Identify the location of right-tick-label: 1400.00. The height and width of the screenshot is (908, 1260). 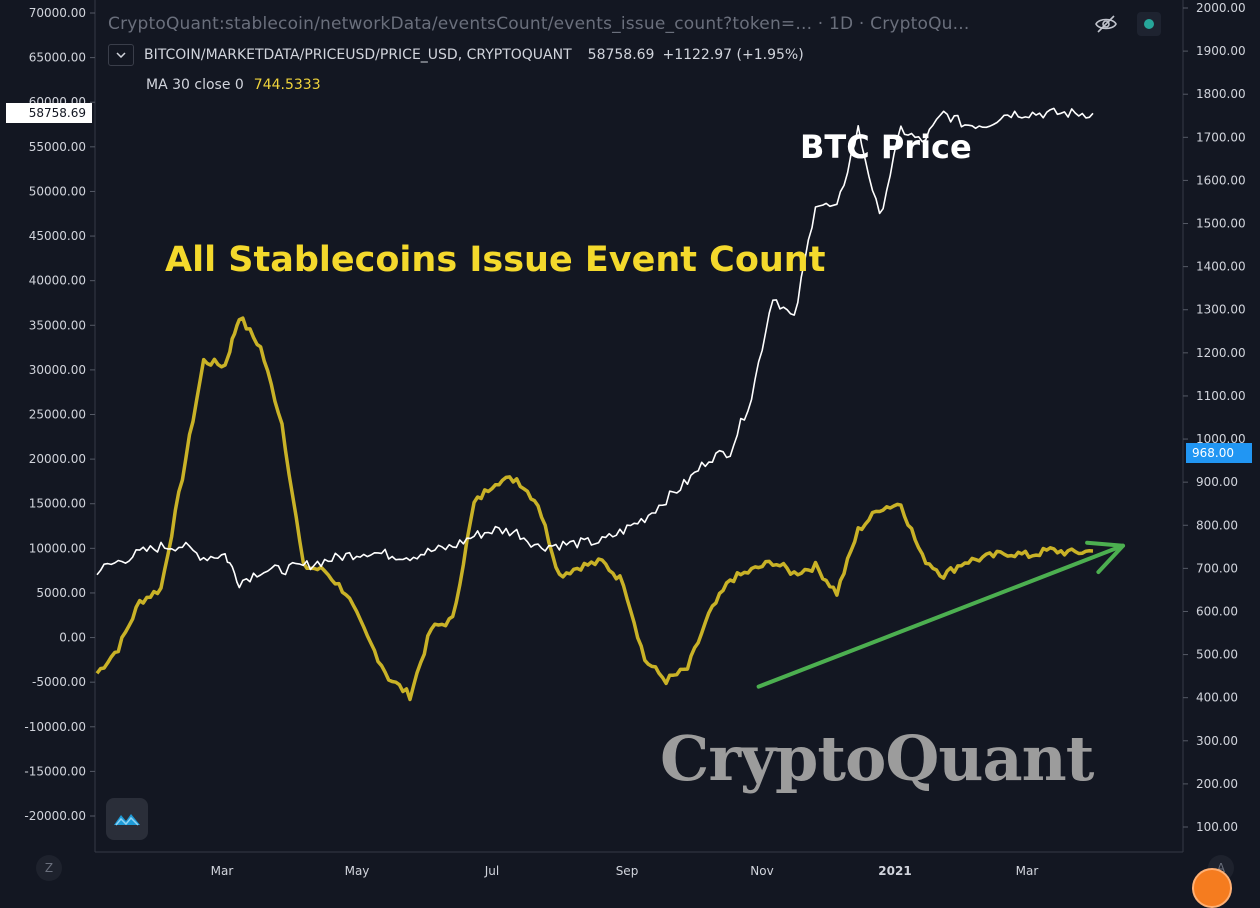
(1221, 267).